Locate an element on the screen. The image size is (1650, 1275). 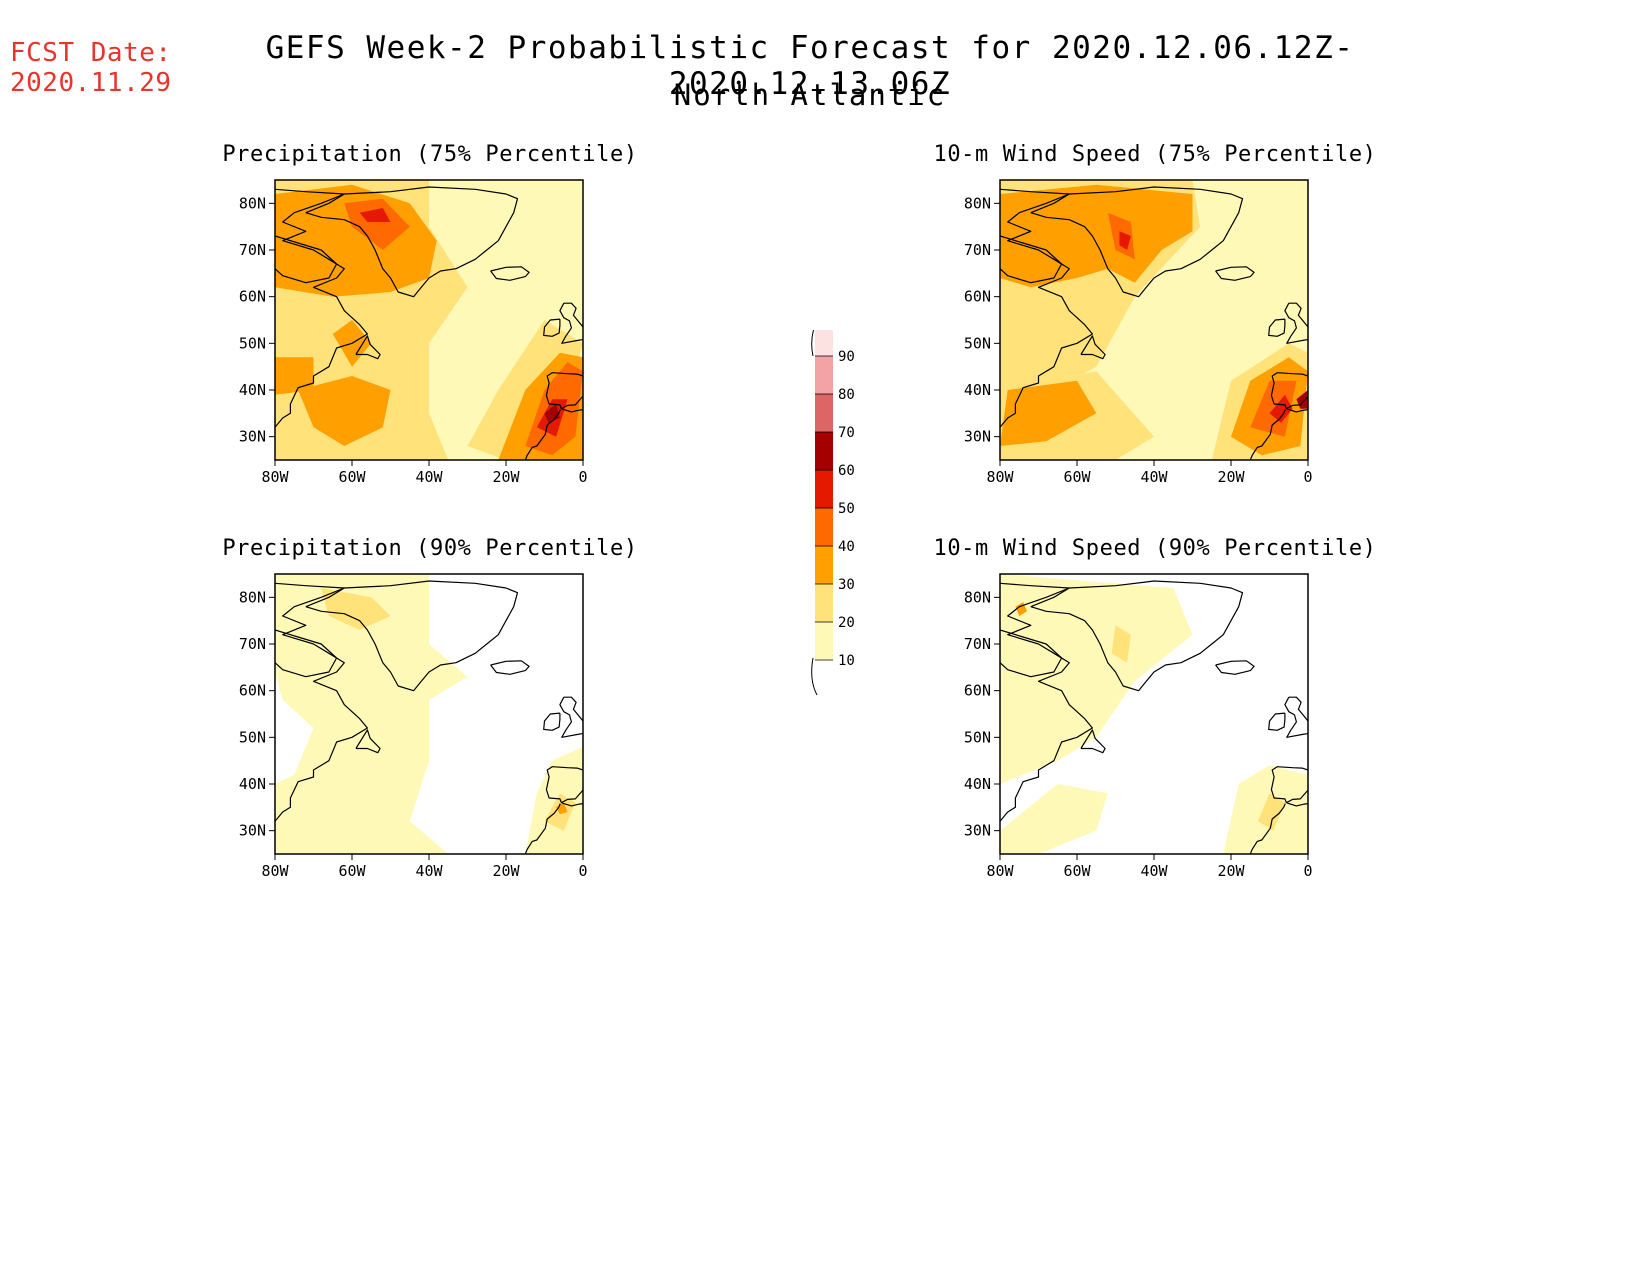
colorbar-label: 80 is located at coordinates (846, 395).